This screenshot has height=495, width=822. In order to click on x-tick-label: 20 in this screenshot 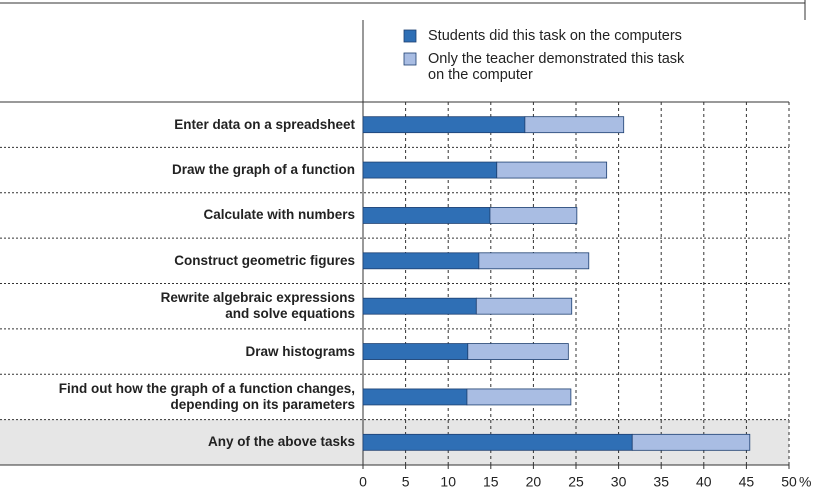, I will do `click(534, 482)`.